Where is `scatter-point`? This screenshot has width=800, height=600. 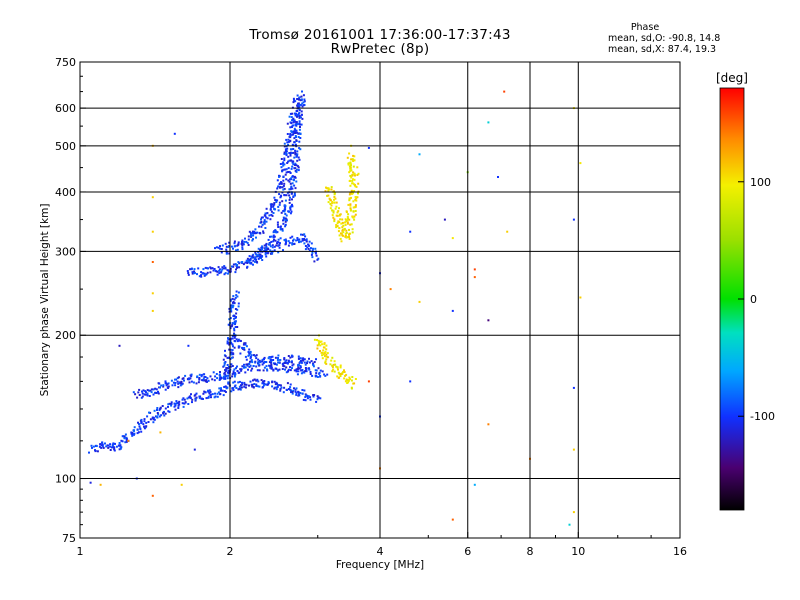
scatter-point is located at coordinates (90, 482).